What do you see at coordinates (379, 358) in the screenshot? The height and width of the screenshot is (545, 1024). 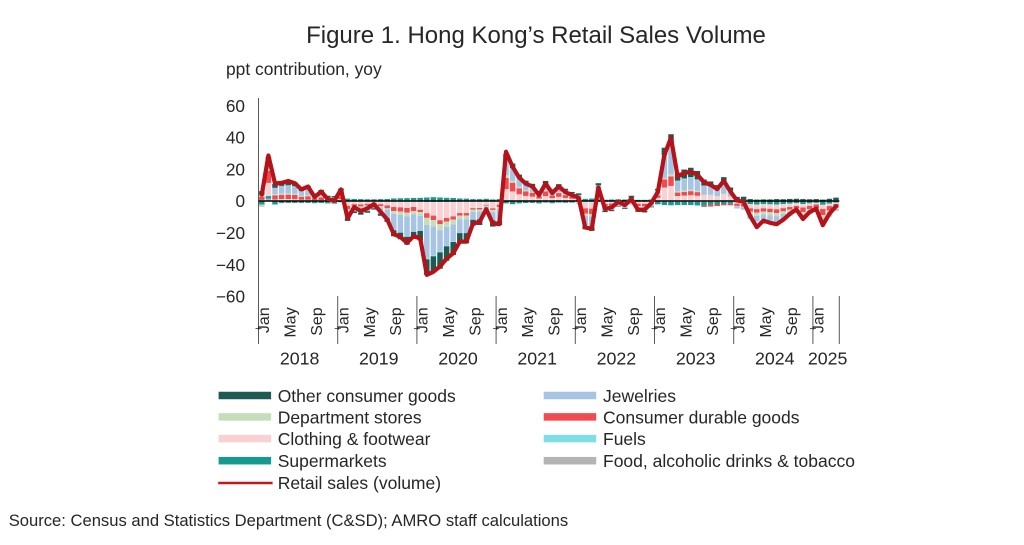 I see `svg-text: 2019` at bounding box center [379, 358].